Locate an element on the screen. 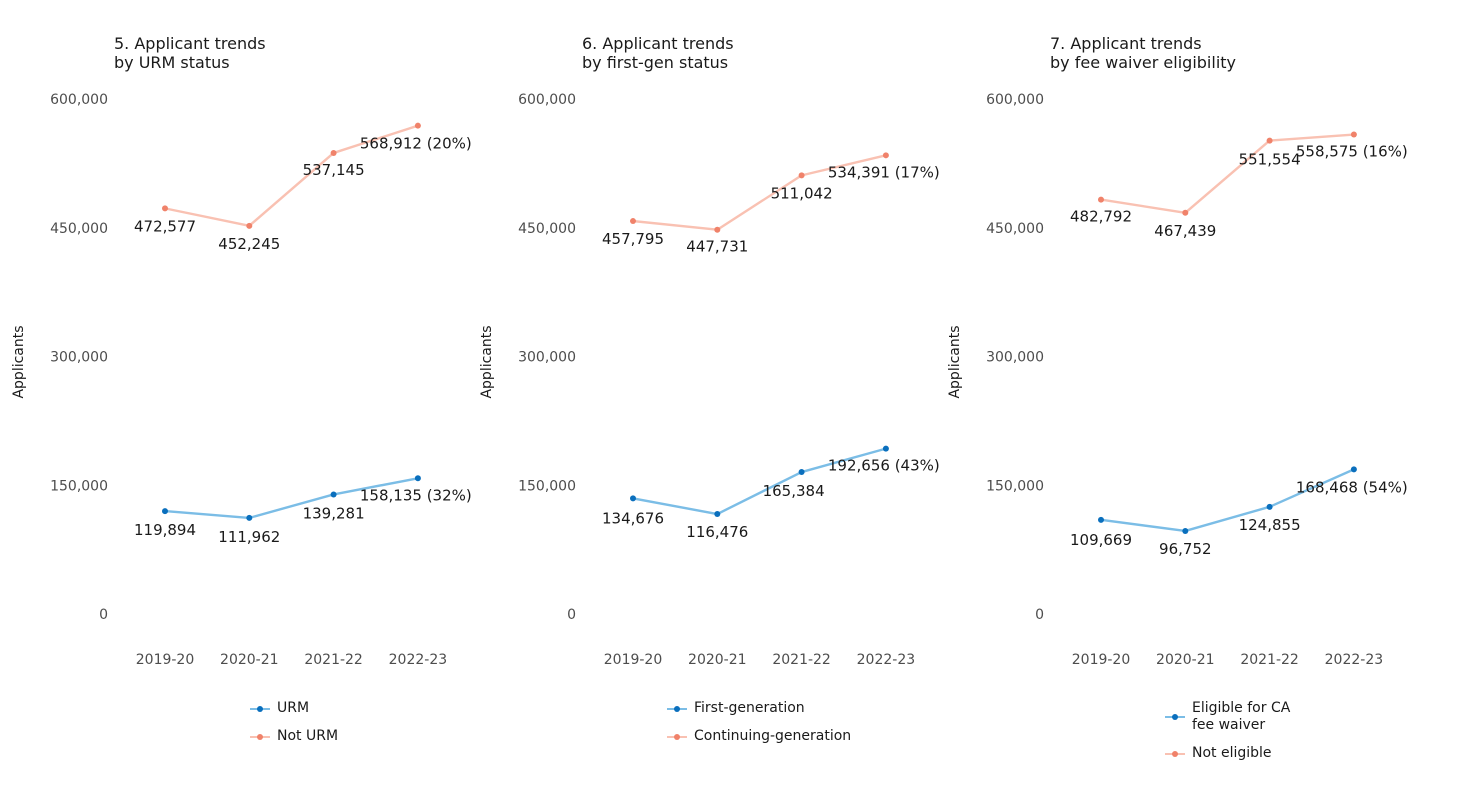  legend: URM Not URM is located at coordinates (293, 728).